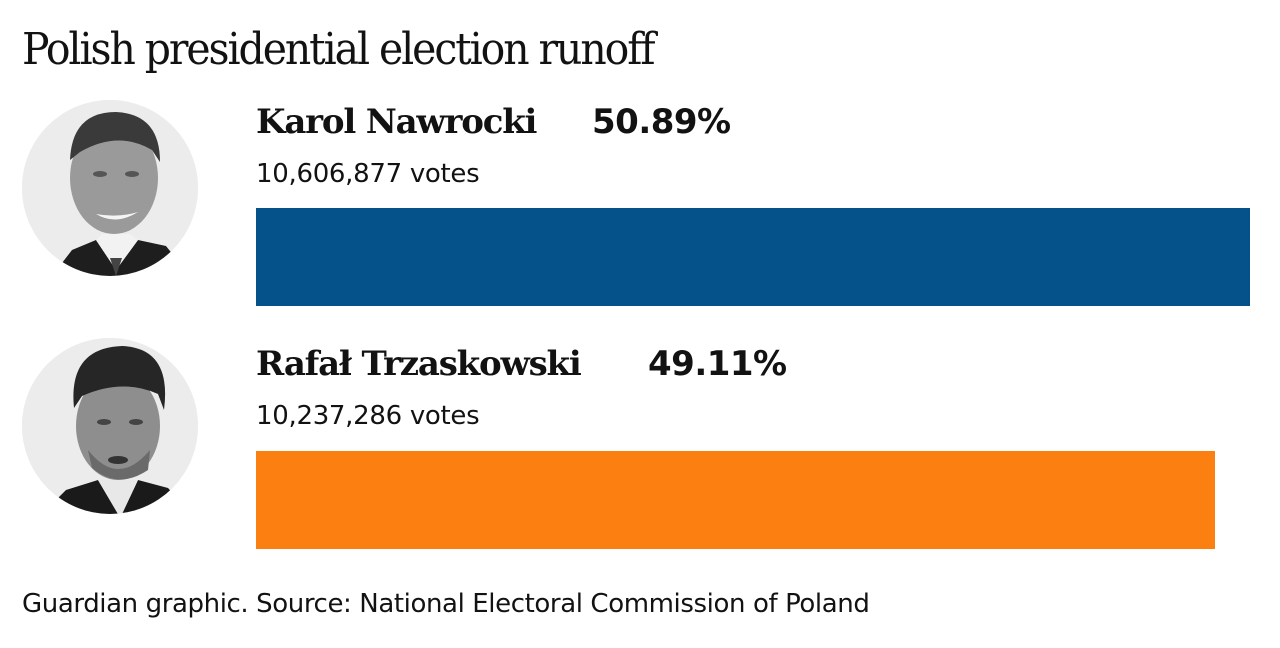 This screenshot has height=648, width=1280. I want to click on candidate-1-percent: 50.89%, so click(661, 122).